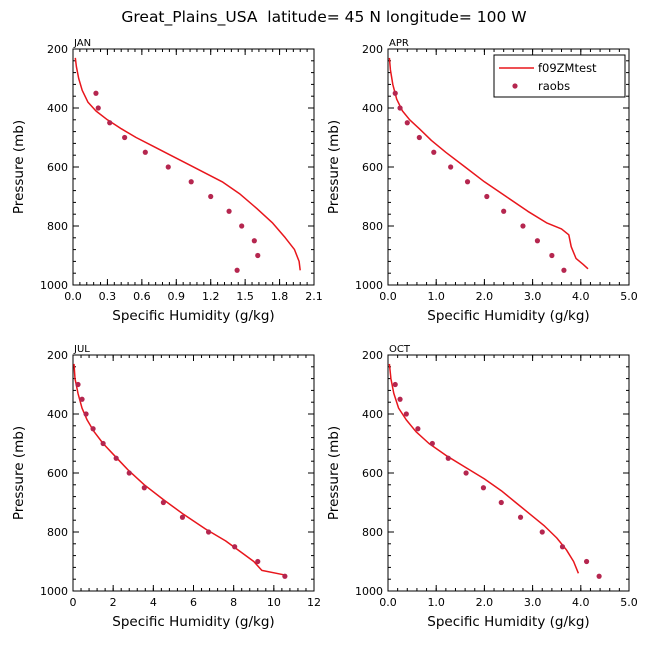 This screenshot has height=648, width=648. Describe the element at coordinates (280, 296) in the screenshot. I see `jan-x-tick-label: 1.8` at that location.